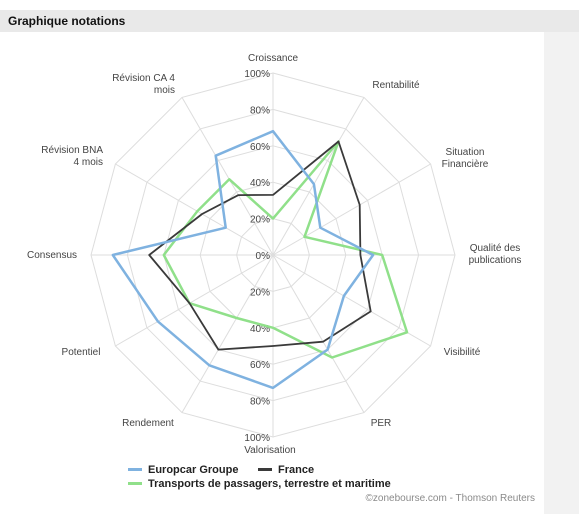 The image size is (579, 514). Describe the element at coordinates (289, 21) in the screenshot. I see `chart-header: Graphique notations` at that location.